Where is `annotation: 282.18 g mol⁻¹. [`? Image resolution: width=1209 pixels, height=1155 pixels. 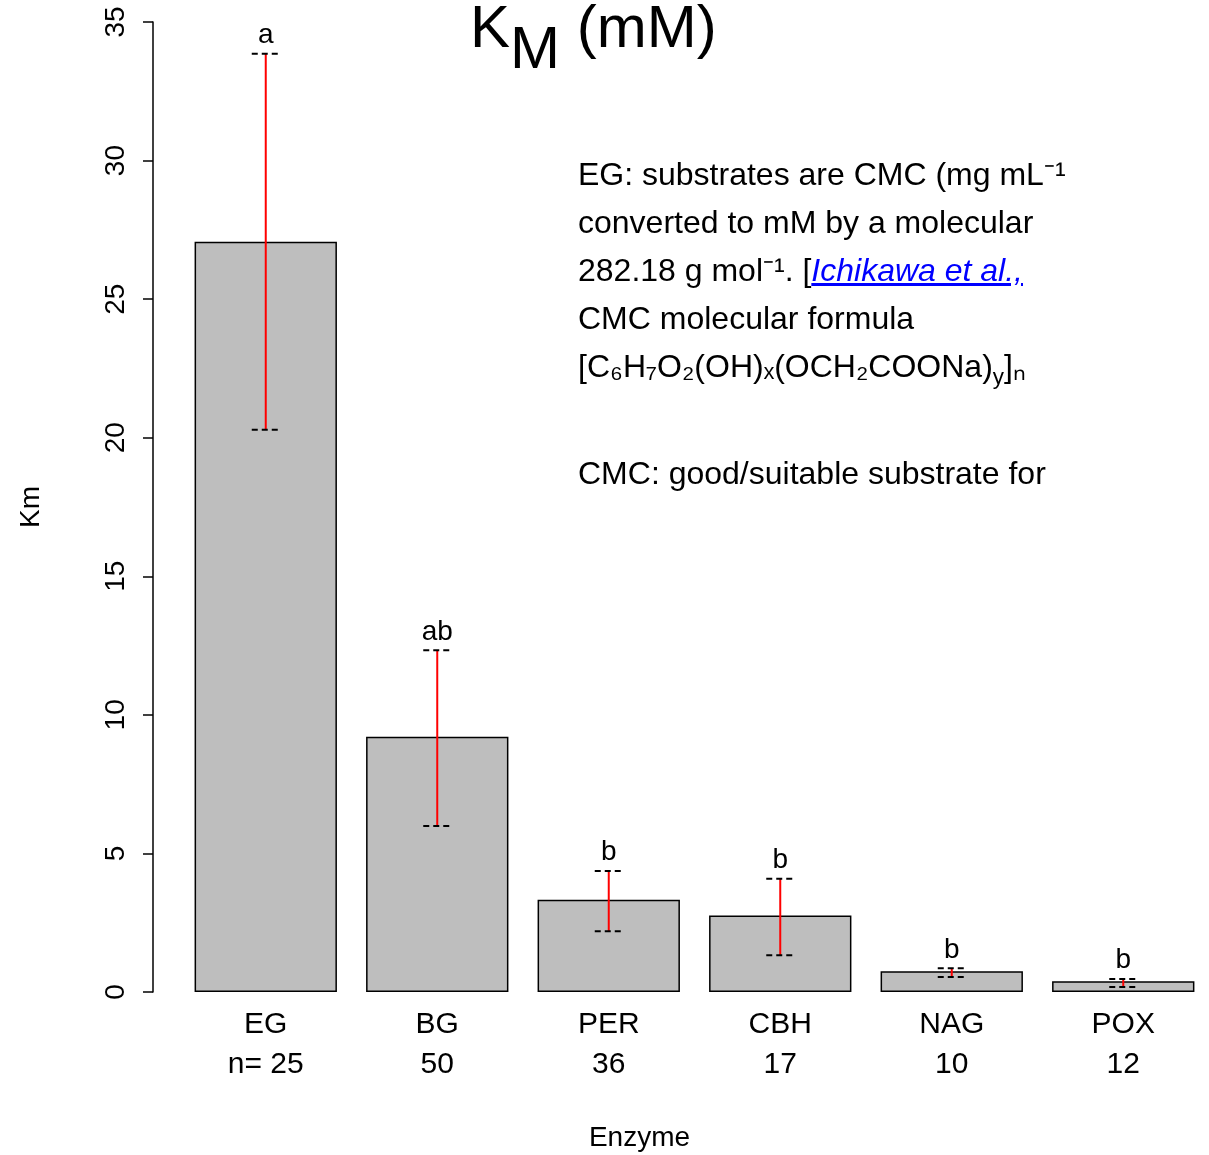
annotation: 282.18 g mol⁻¹. [ is located at coordinates (695, 270).